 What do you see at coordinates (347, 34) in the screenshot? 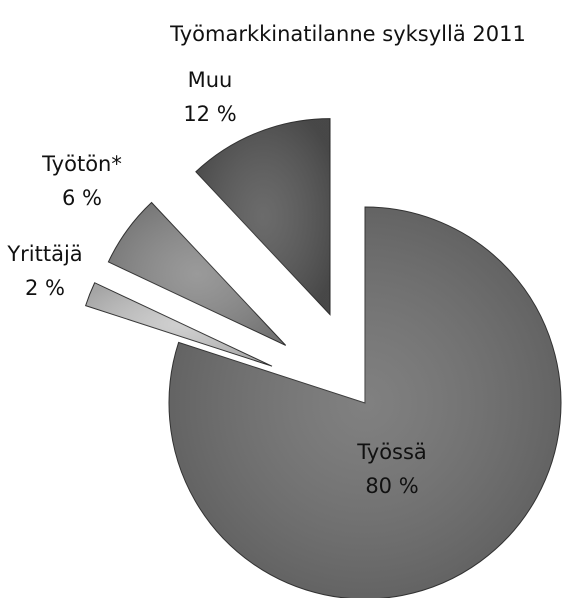
I see `chart-title: Työmarkkinatilanne syksyllä 2011` at bounding box center [347, 34].